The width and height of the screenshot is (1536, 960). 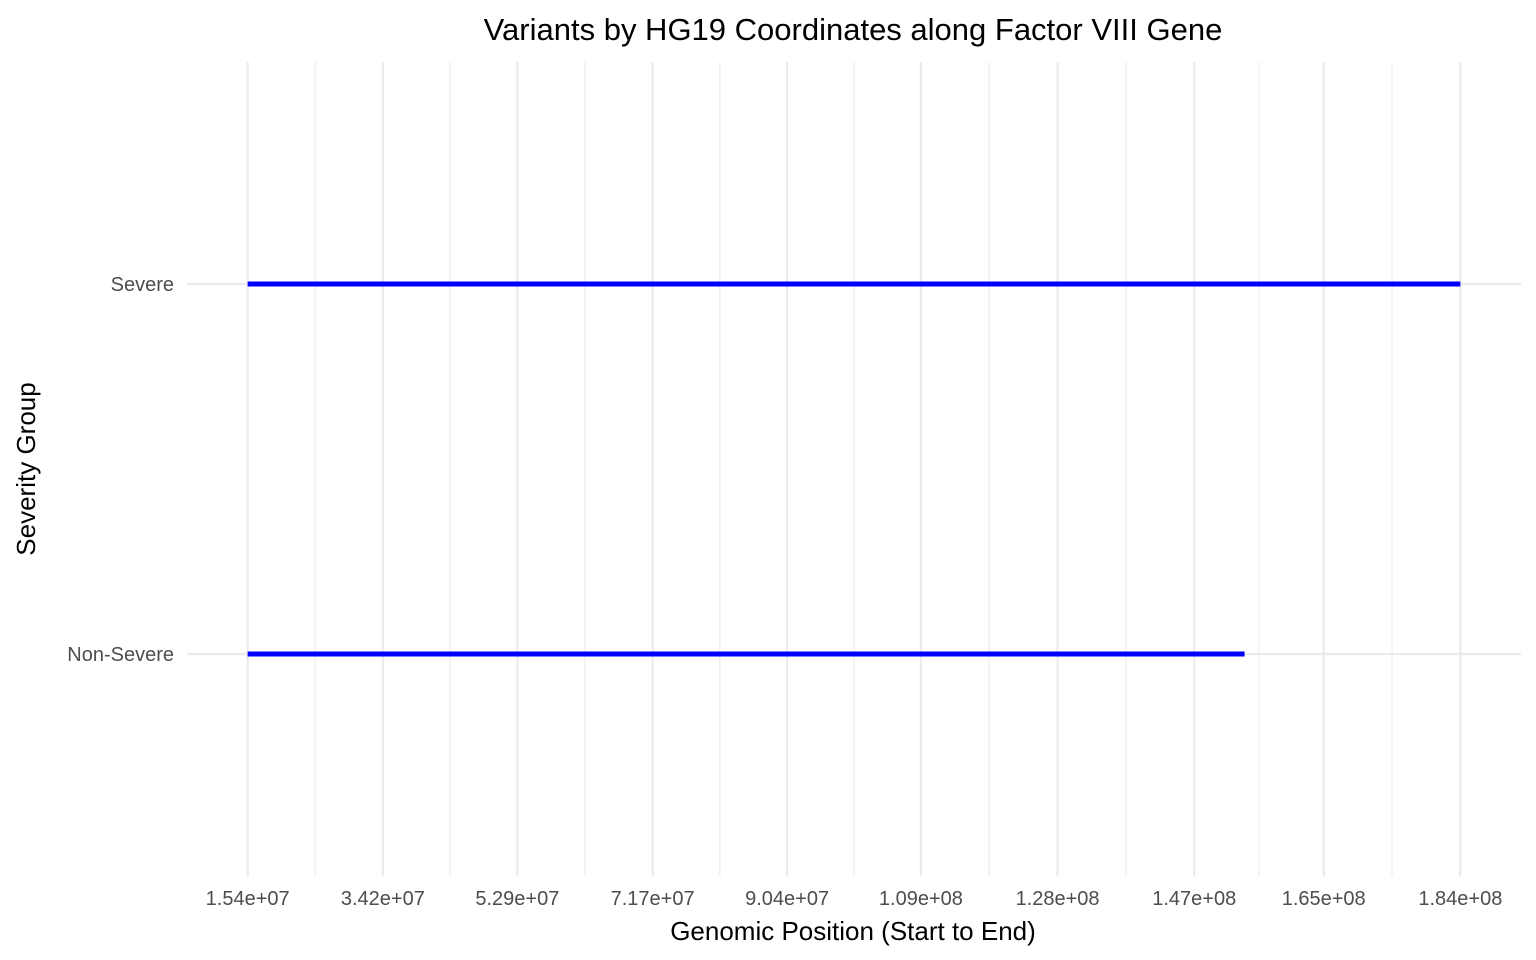 I want to click on x-tick-label: 1.28e+08, so click(x=1058, y=899).